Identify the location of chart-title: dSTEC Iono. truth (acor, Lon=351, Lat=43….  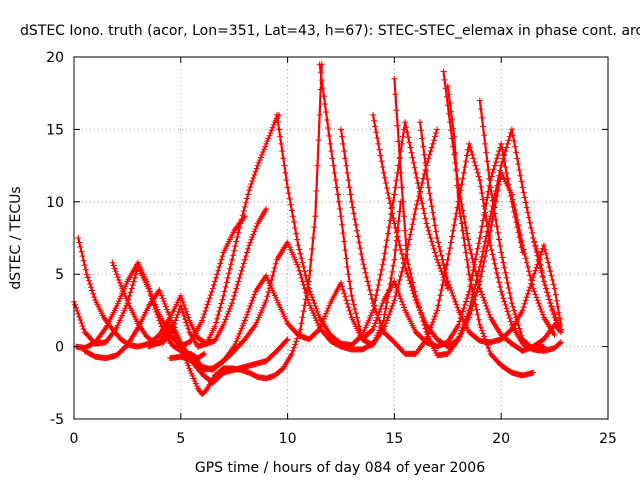
(330, 31).